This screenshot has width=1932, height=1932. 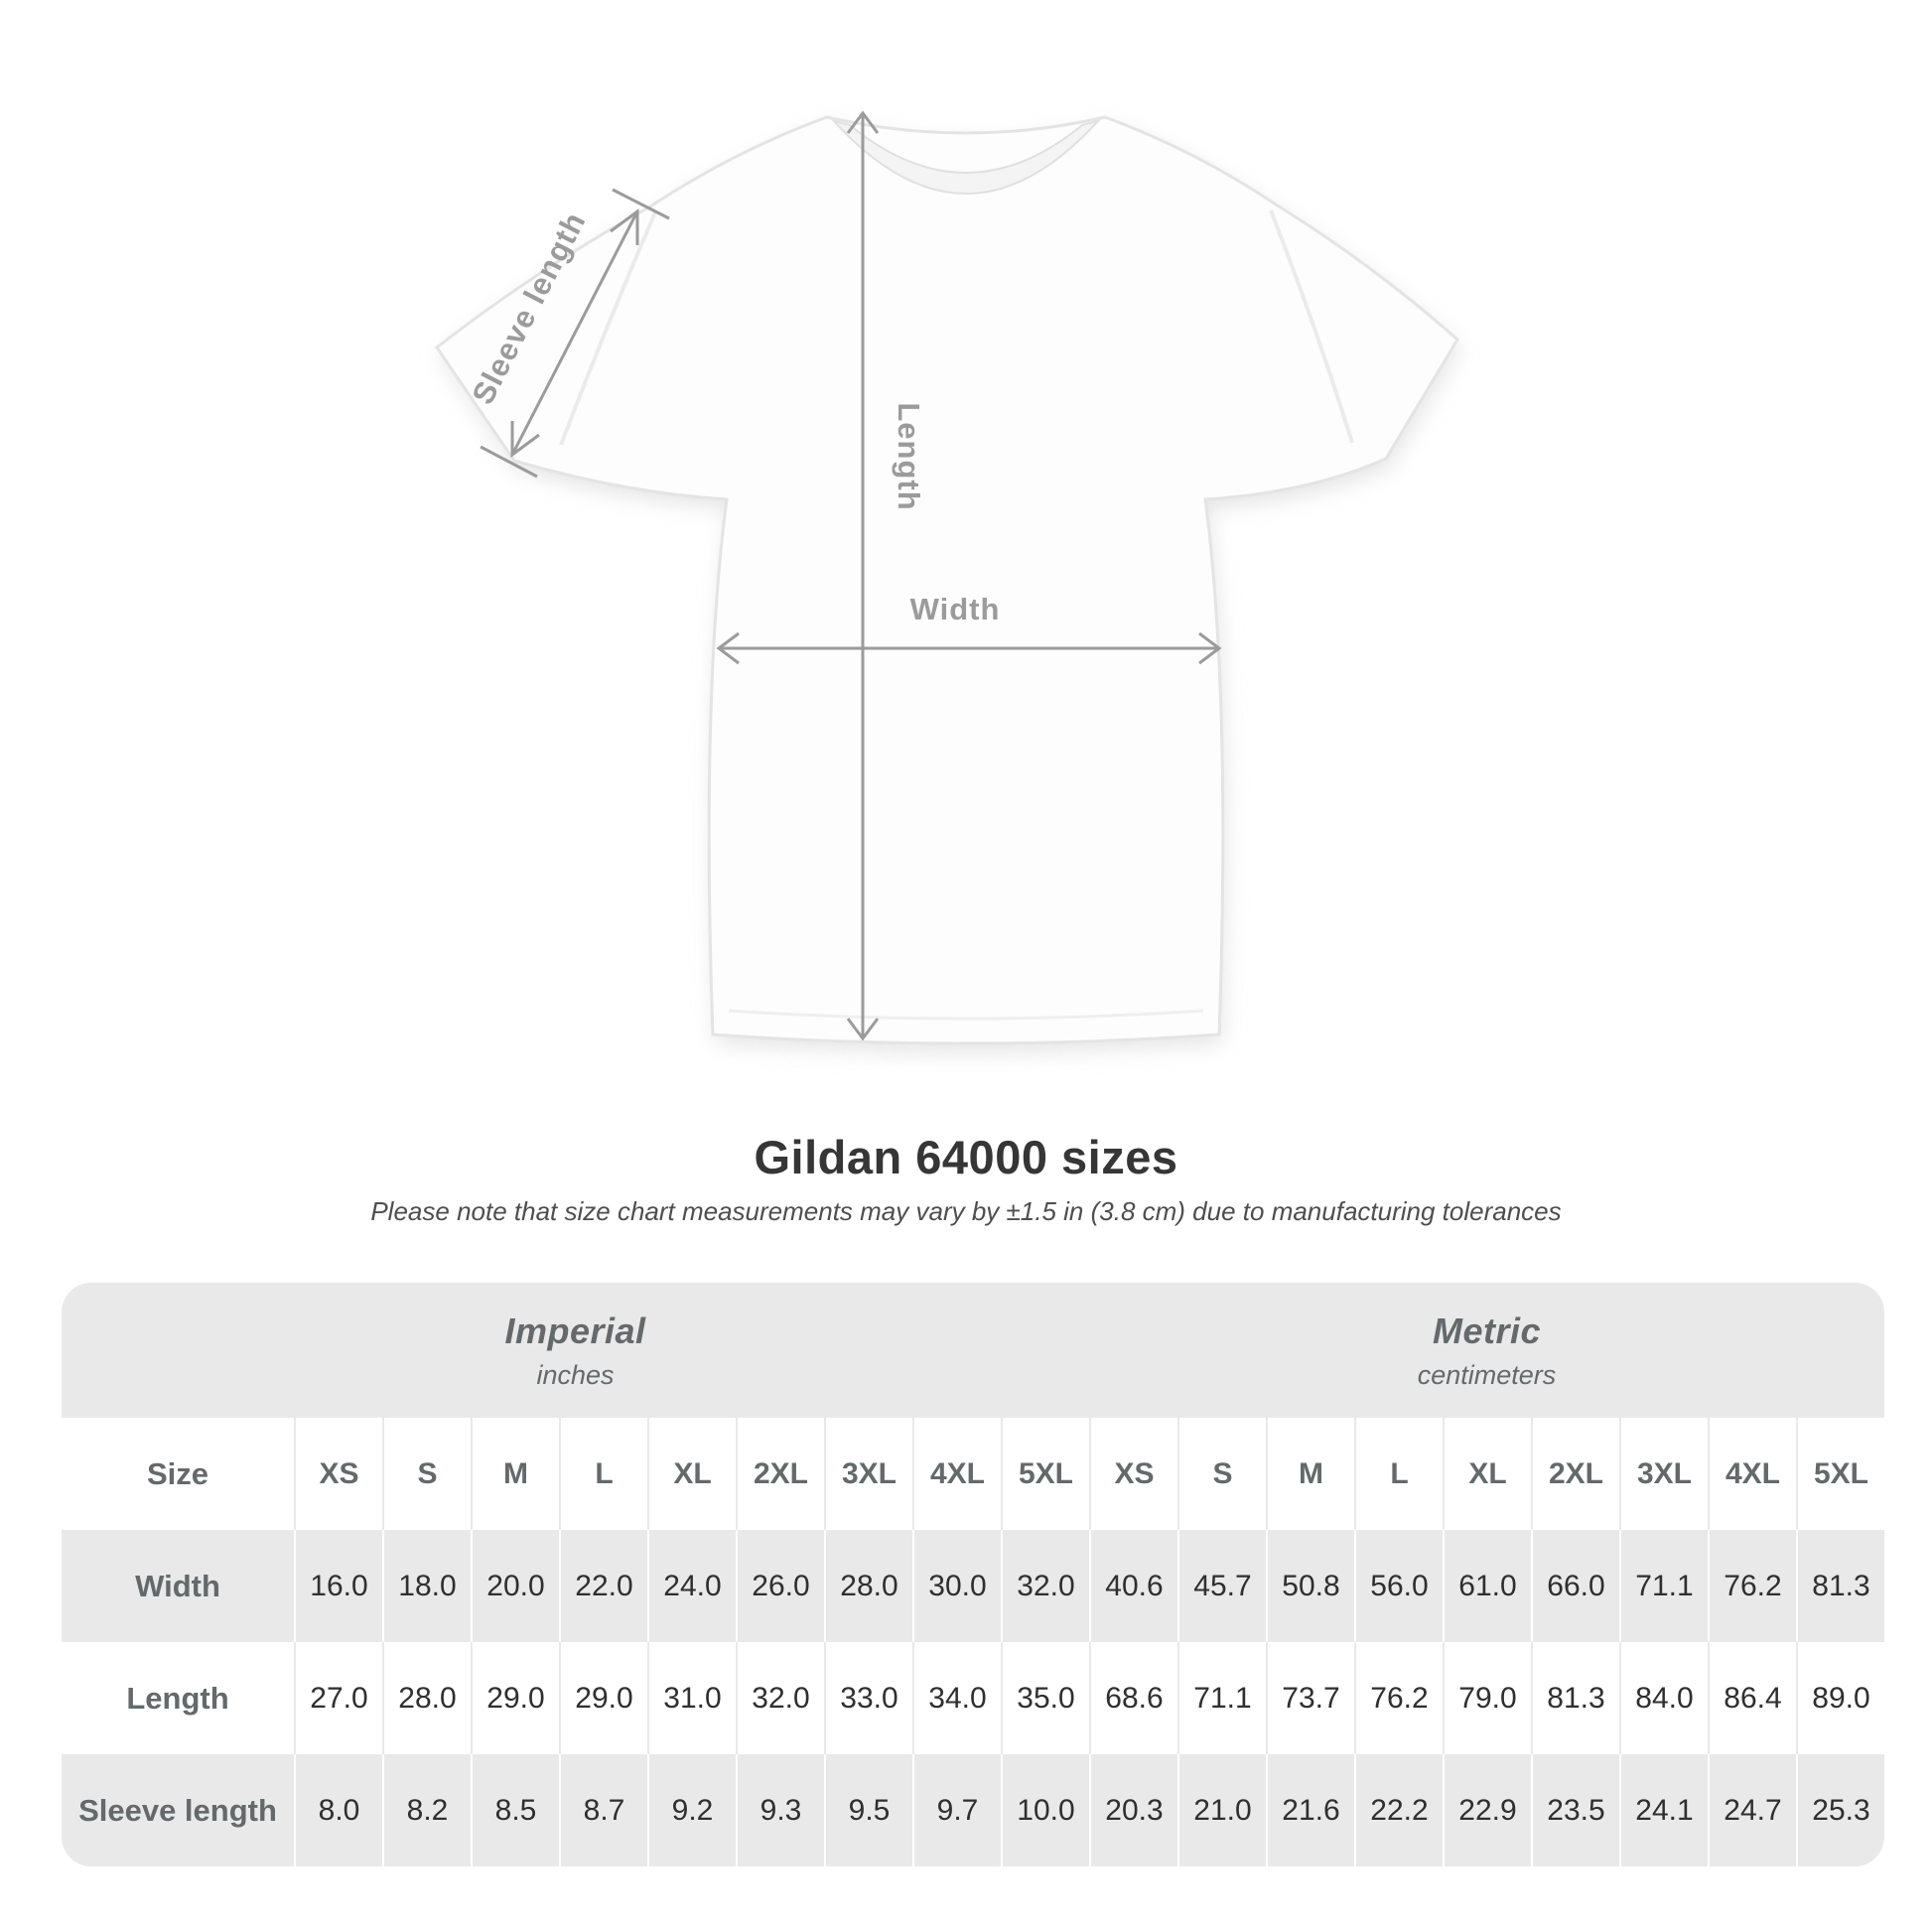 What do you see at coordinates (969, 648) in the screenshot?
I see `width-arrow` at bounding box center [969, 648].